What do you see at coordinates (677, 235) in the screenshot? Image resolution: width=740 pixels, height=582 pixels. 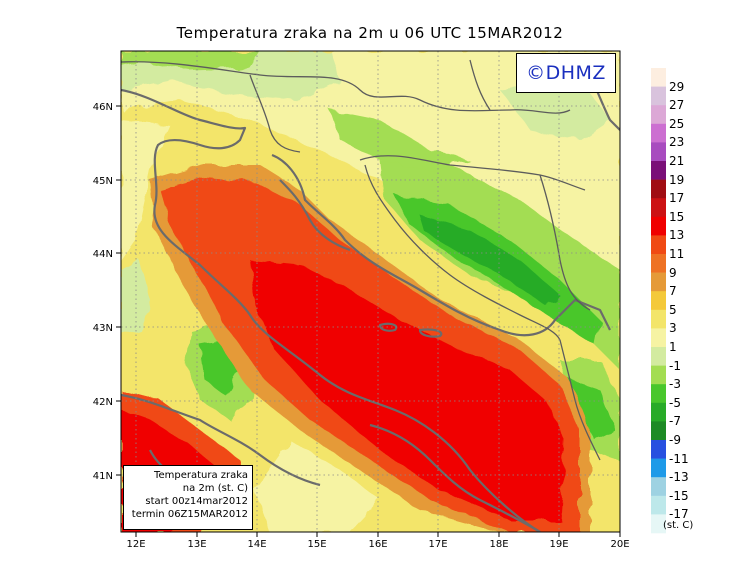 I see `colorbar-label: 13` at bounding box center [677, 235].